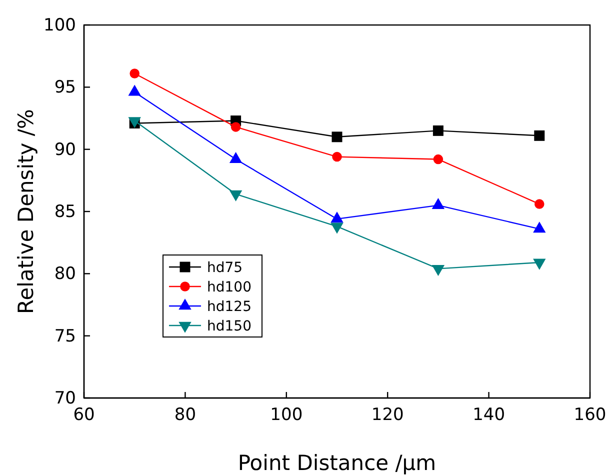 Image resolution: width=608 pixels, height=476 pixels. What do you see at coordinates (84, 415) in the screenshot?
I see `x-tick-label: 60` at bounding box center [84, 415].